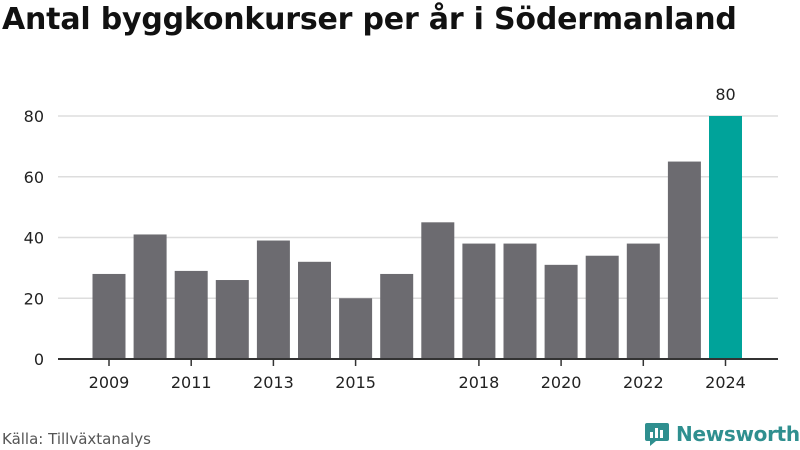 The width and height of the screenshot is (800, 450). Describe the element at coordinates (479, 382) in the screenshot. I see `x-tick-label: 2018` at that location.